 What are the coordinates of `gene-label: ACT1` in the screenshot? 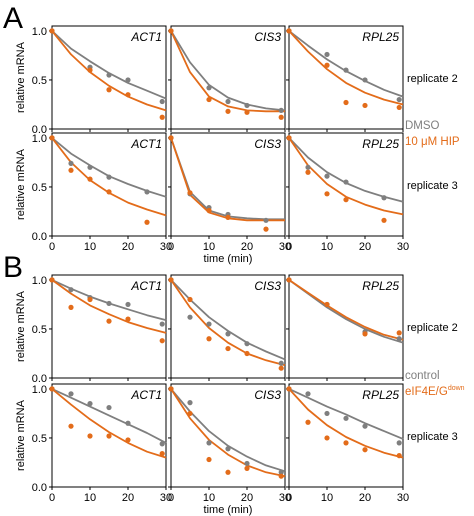 It's located at (146, 144).